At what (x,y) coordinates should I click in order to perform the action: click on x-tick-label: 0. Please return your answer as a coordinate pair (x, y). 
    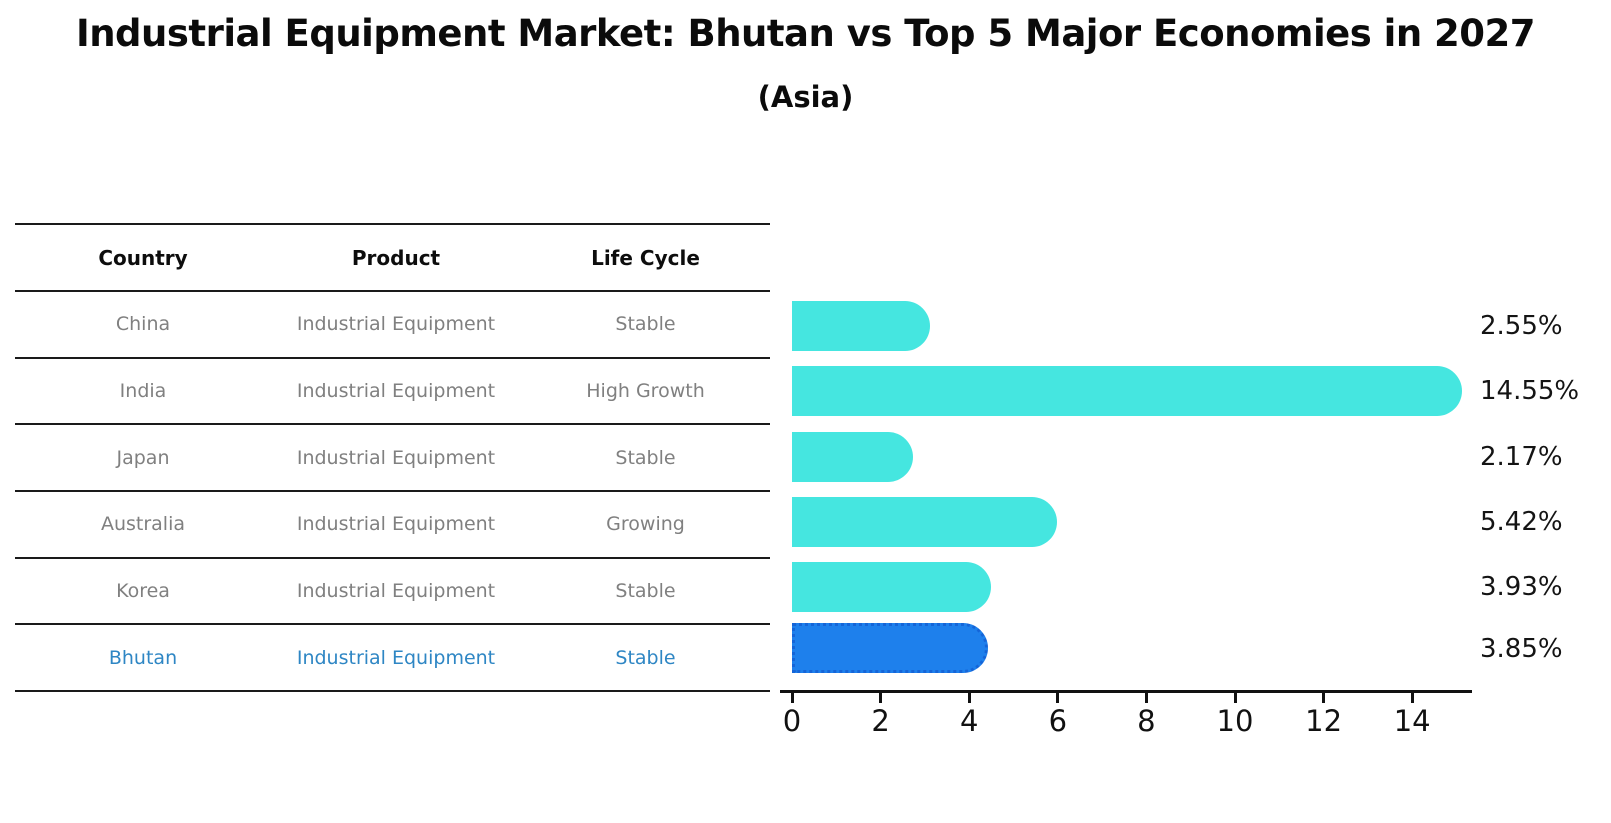
    Looking at the image, I should click on (792, 721).